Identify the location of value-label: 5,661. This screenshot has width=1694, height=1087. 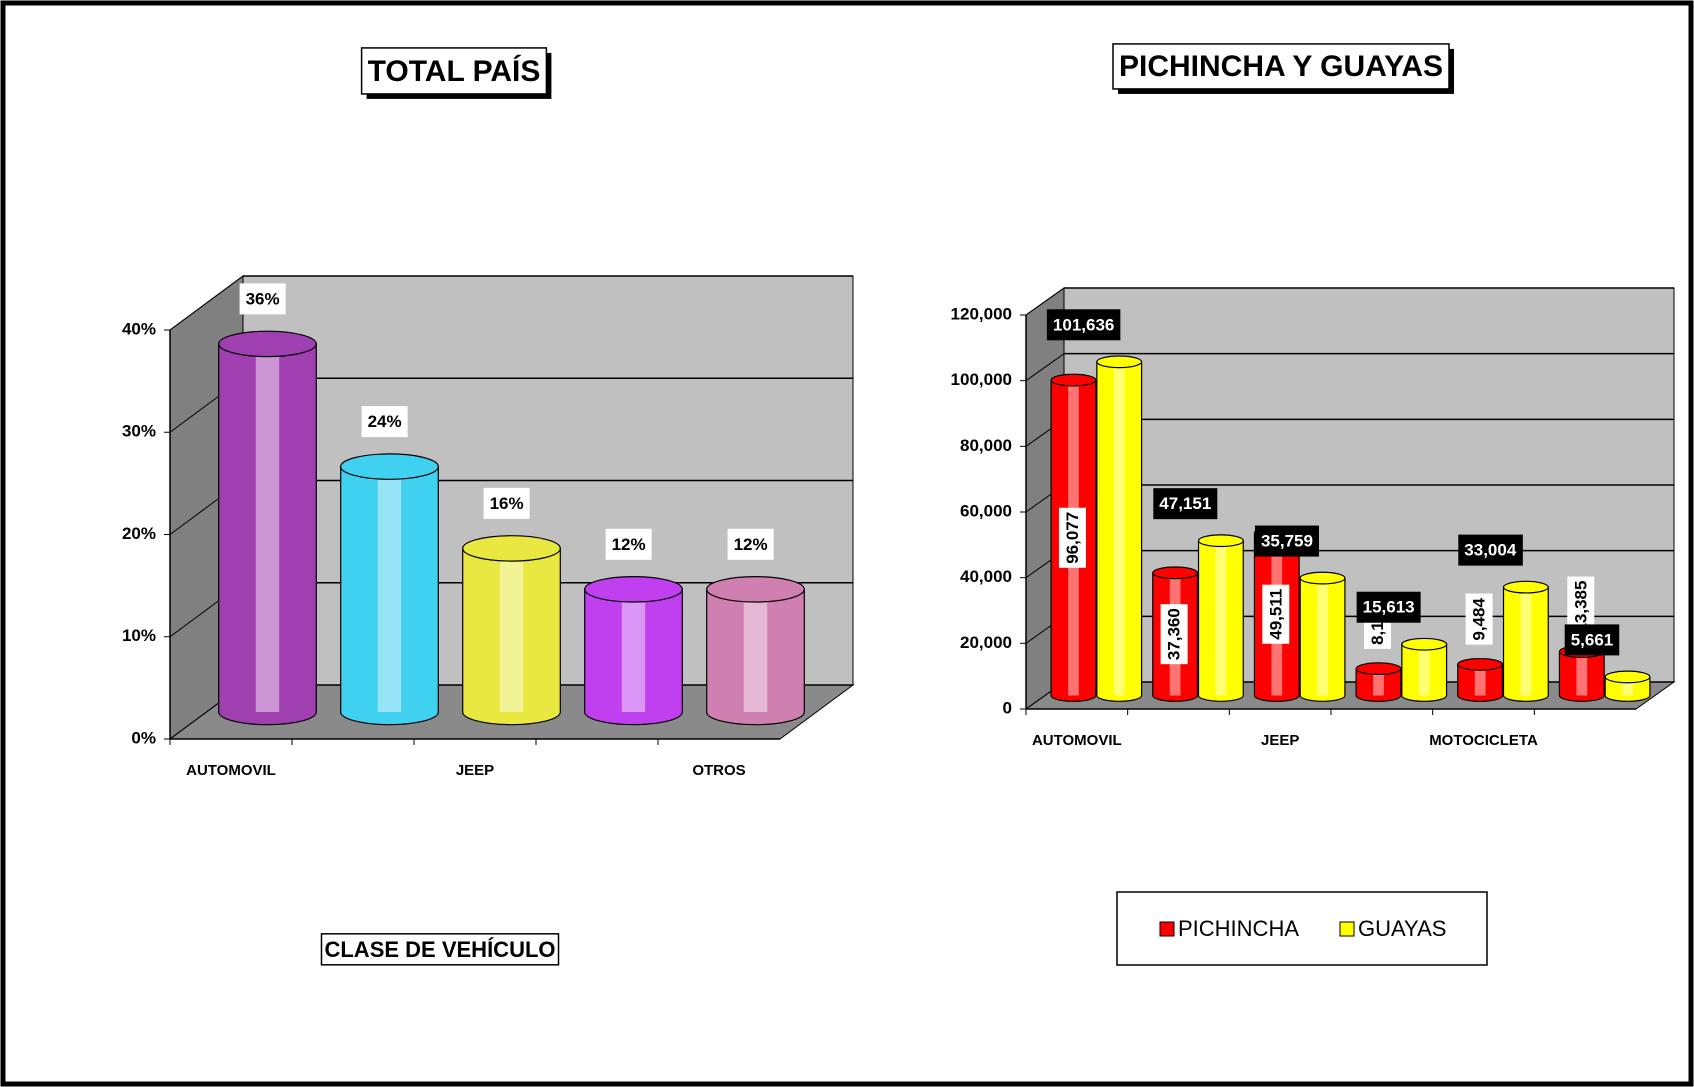
(1592, 639).